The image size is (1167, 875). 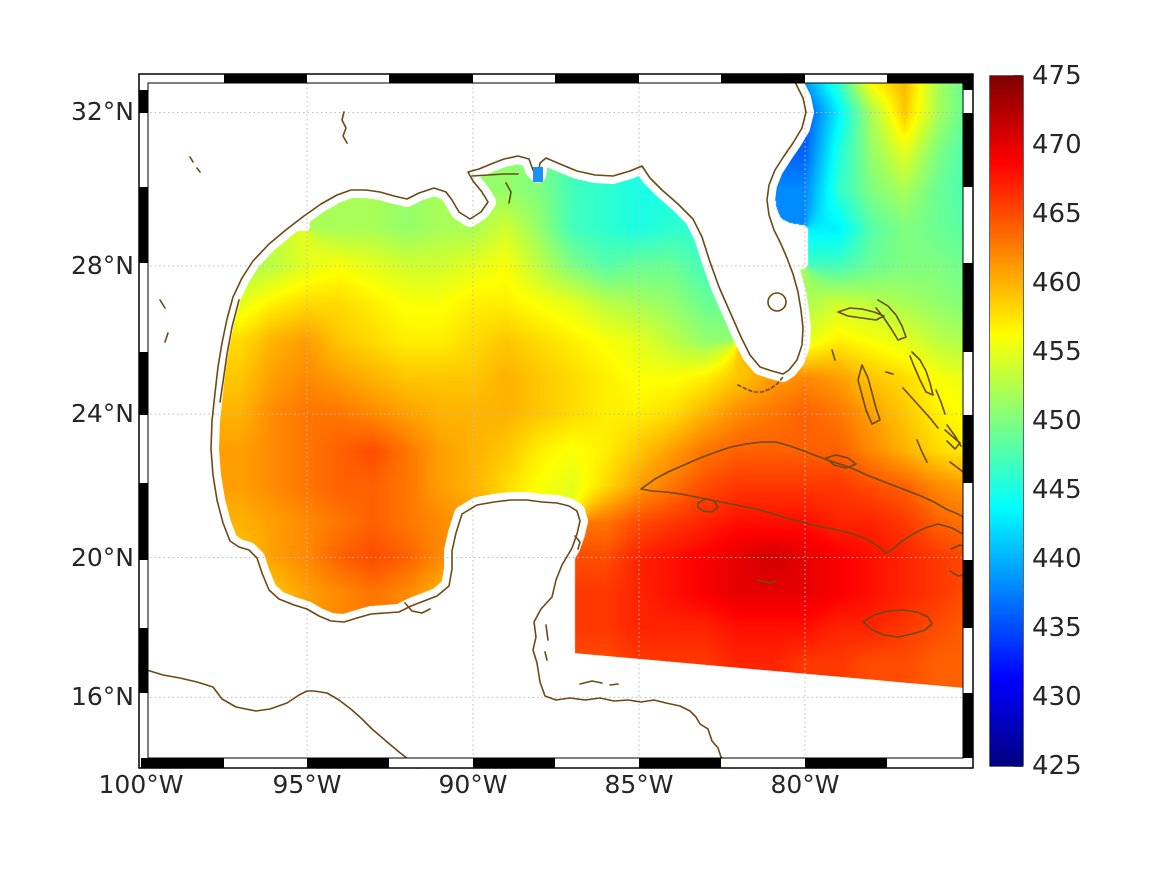 I want to click on lon-tick-label: 100°W, so click(x=141, y=784).